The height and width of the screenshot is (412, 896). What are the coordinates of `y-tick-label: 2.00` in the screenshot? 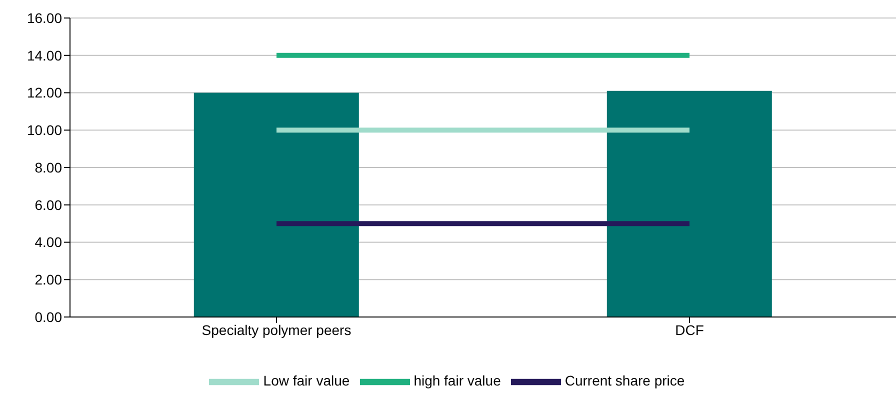 It's located at (48, 280).